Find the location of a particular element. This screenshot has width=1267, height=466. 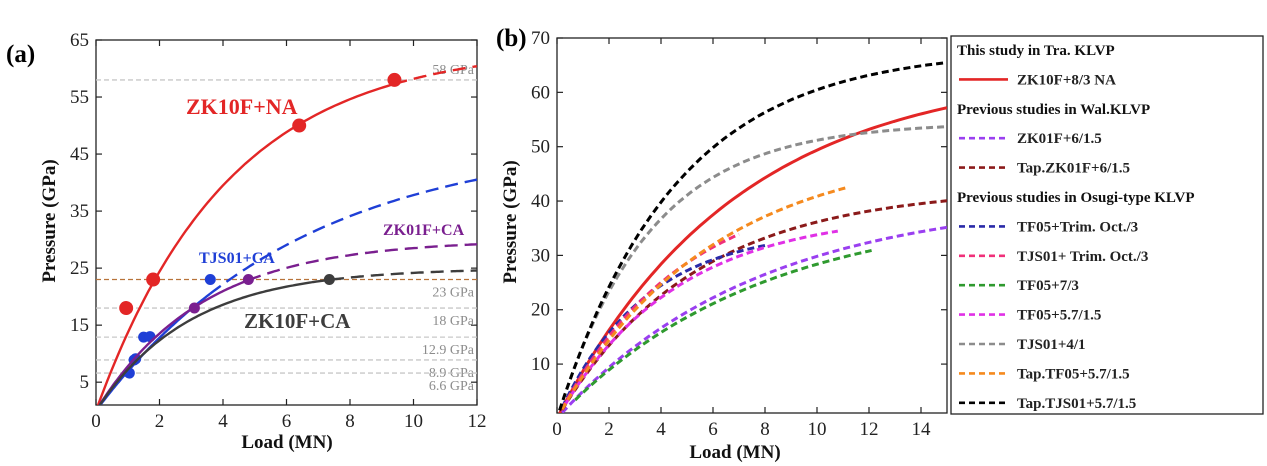

series-annotation: ZK10F+CA is located at coordinates (297, 321).